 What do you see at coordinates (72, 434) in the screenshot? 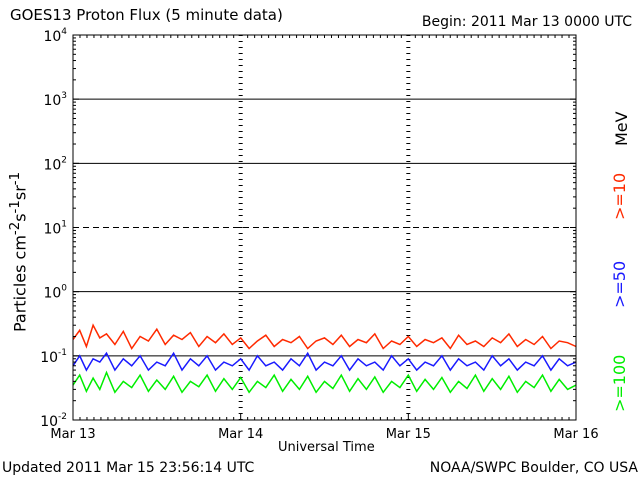
I see `x-tick-label: Mar 13` at bounding box center [72, 434].